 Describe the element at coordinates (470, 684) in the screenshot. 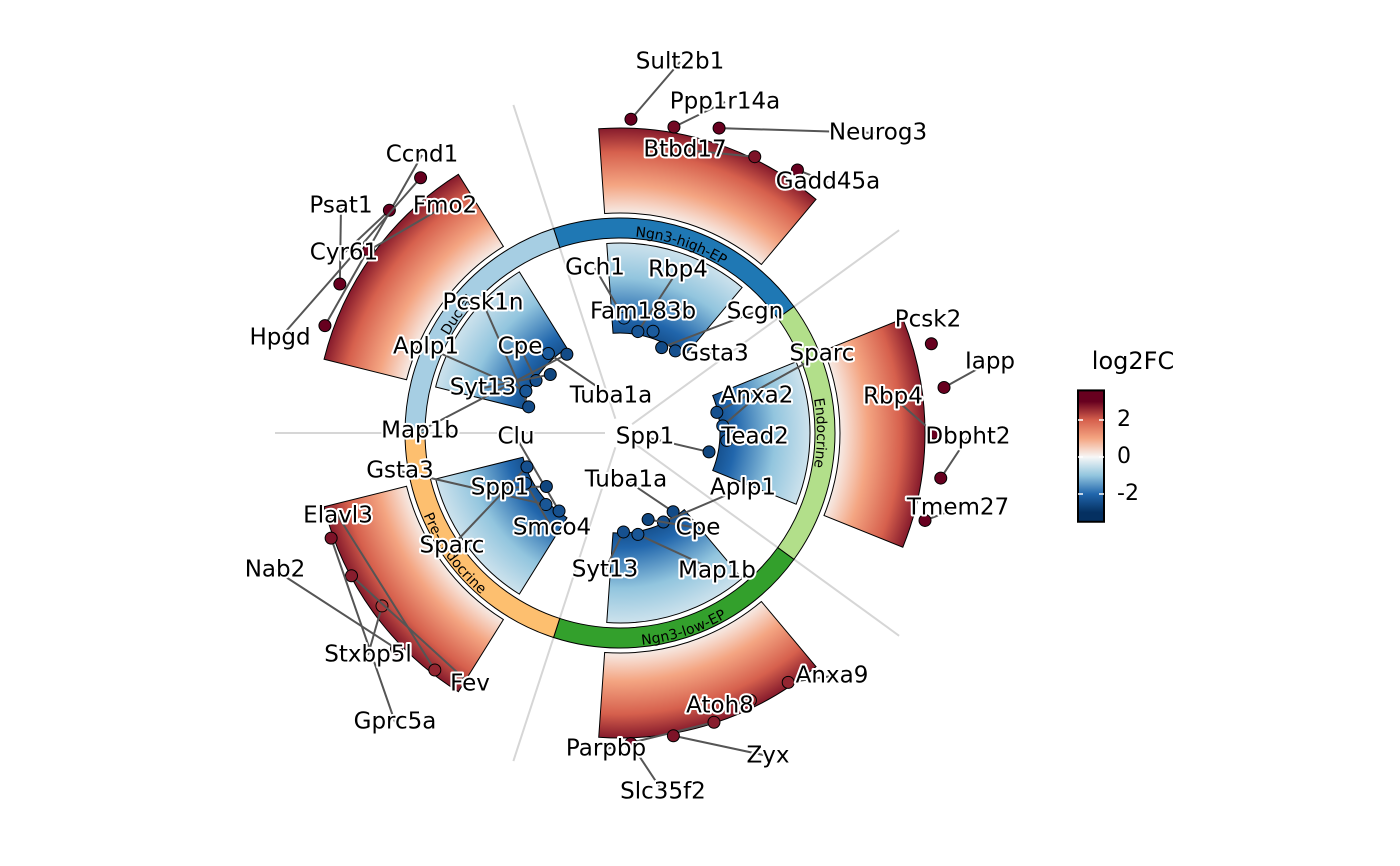

I see `gene-label: Fev` at that location.